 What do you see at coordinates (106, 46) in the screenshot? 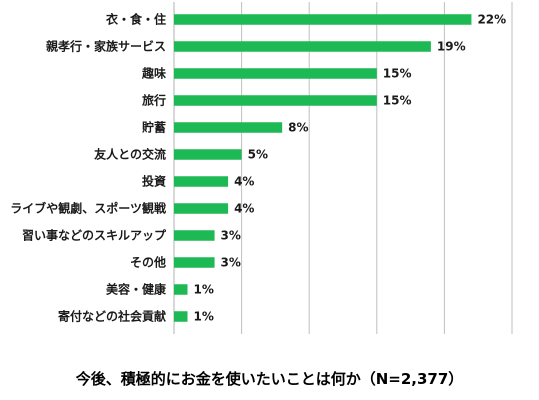
I see `category-label: 親孝行・家族サービス` at bounding box center [106, 46].